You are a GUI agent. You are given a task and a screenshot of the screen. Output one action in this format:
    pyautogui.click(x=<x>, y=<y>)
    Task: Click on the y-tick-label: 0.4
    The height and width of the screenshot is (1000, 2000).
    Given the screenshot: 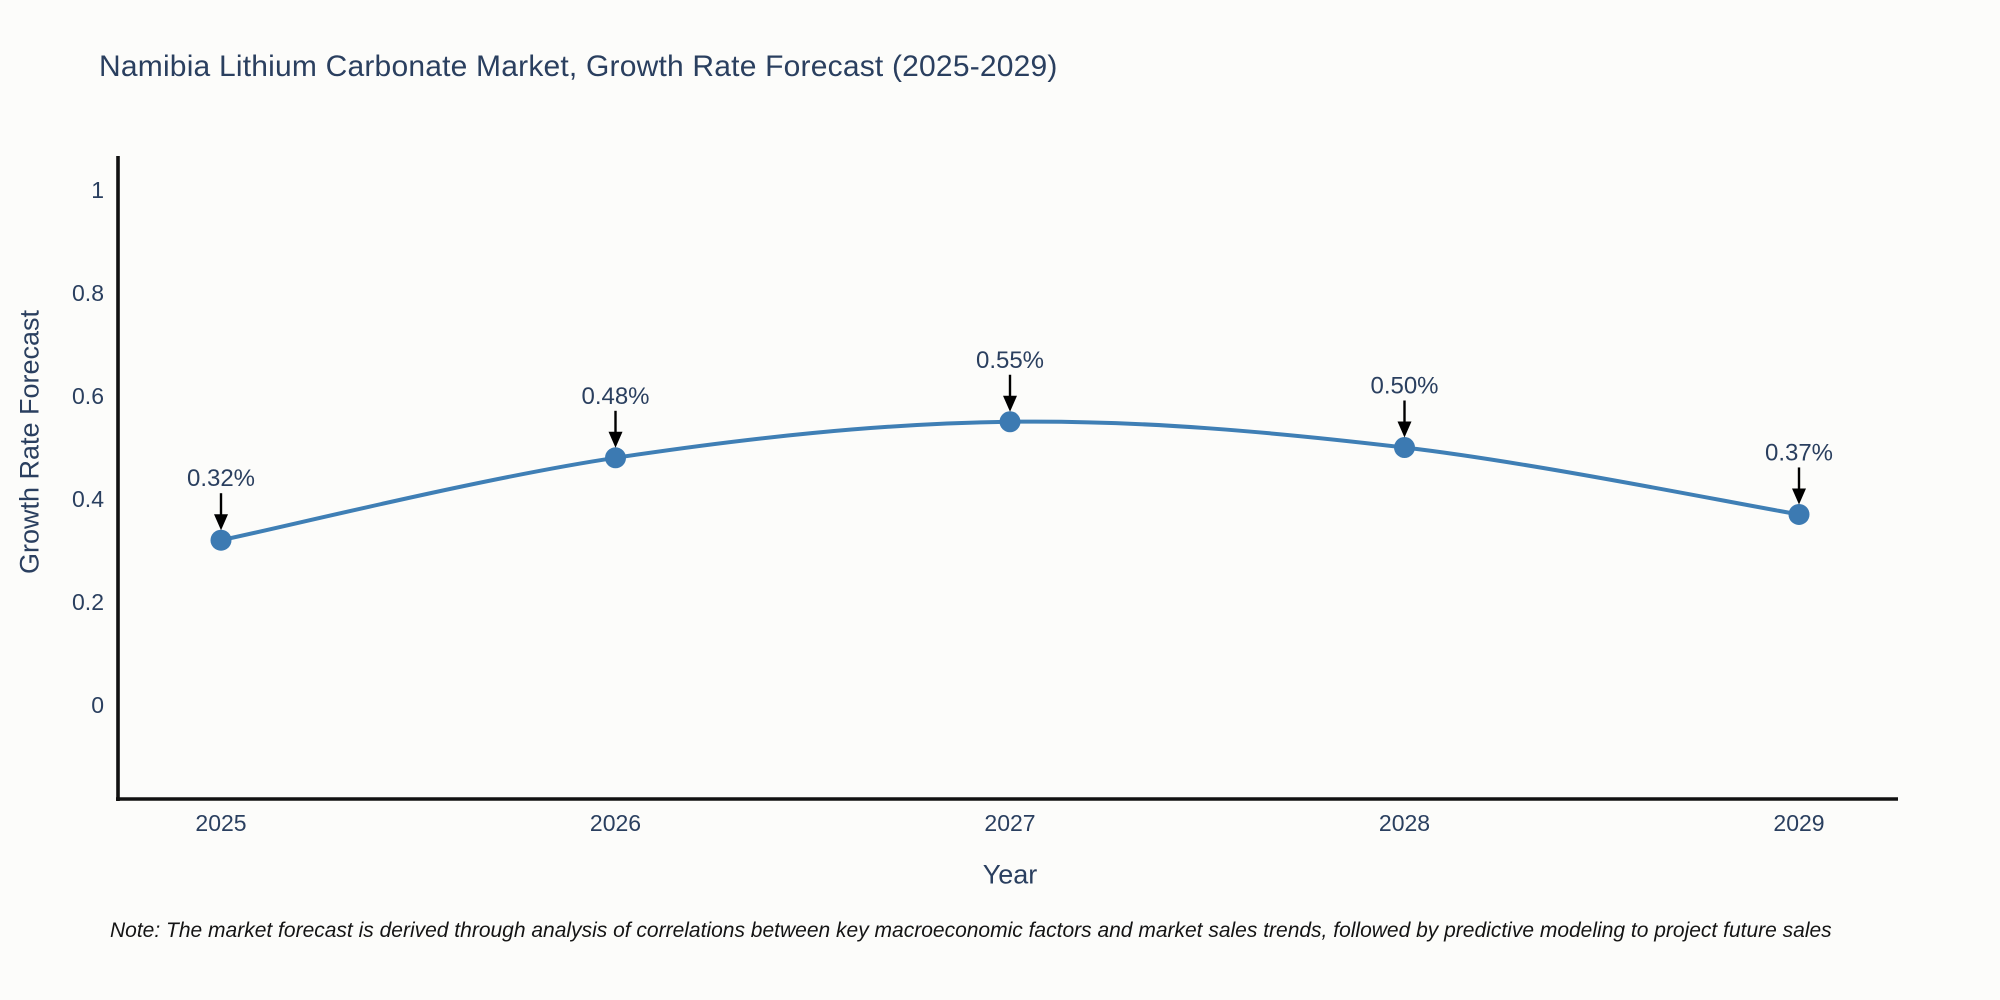 What is the action you would take?
    pyautogui.click(x=88, y=499)
    